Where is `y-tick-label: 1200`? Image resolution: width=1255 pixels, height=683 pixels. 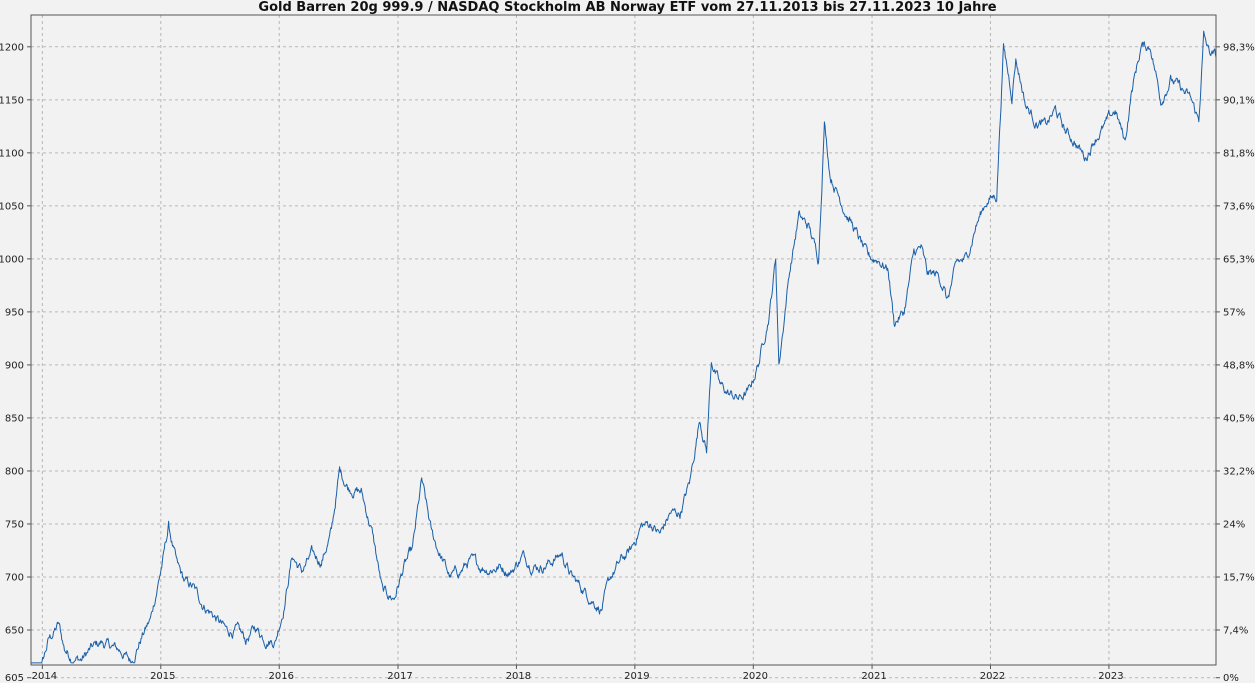 y-tick-label: 1200 is located at coordinates (12, 47).